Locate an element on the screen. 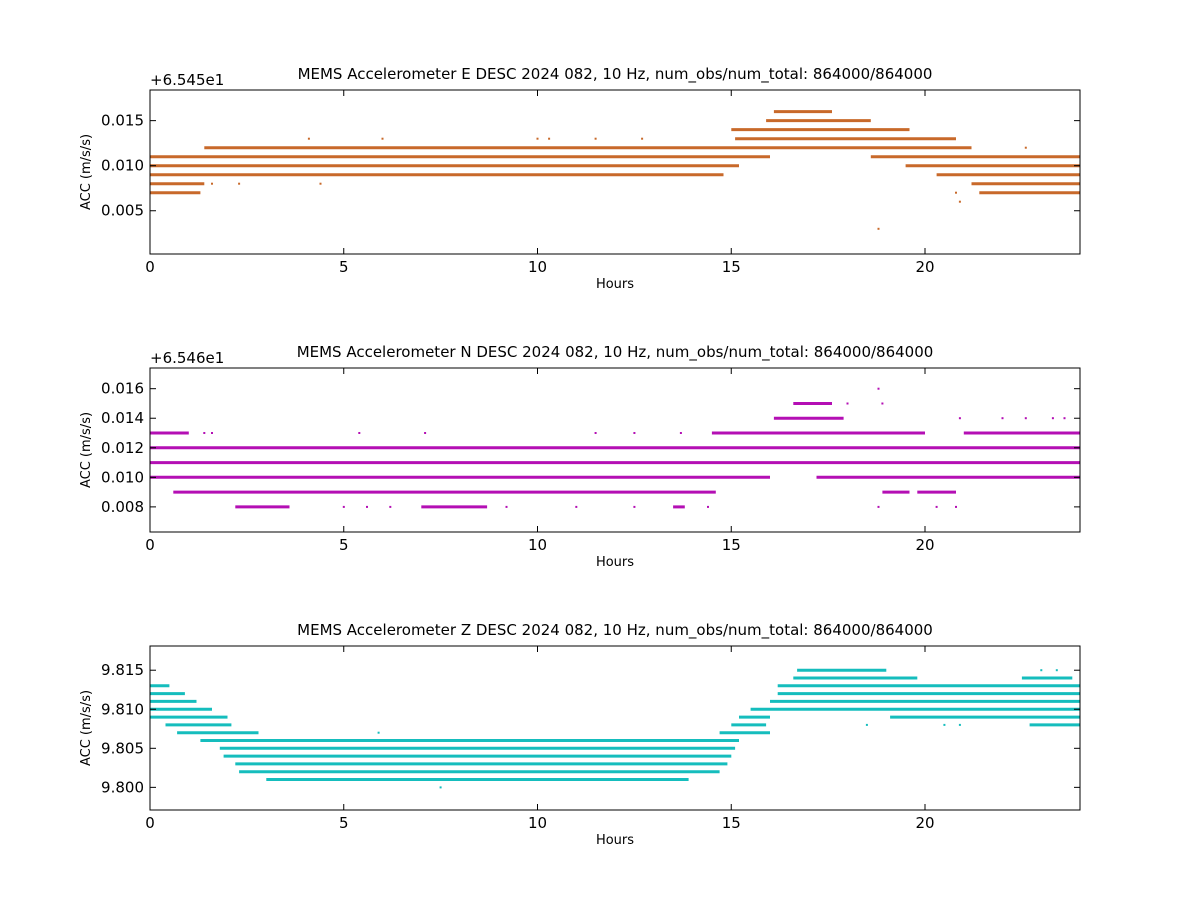  y-tick-label: 0.014 is located at coordinates (122, 418).